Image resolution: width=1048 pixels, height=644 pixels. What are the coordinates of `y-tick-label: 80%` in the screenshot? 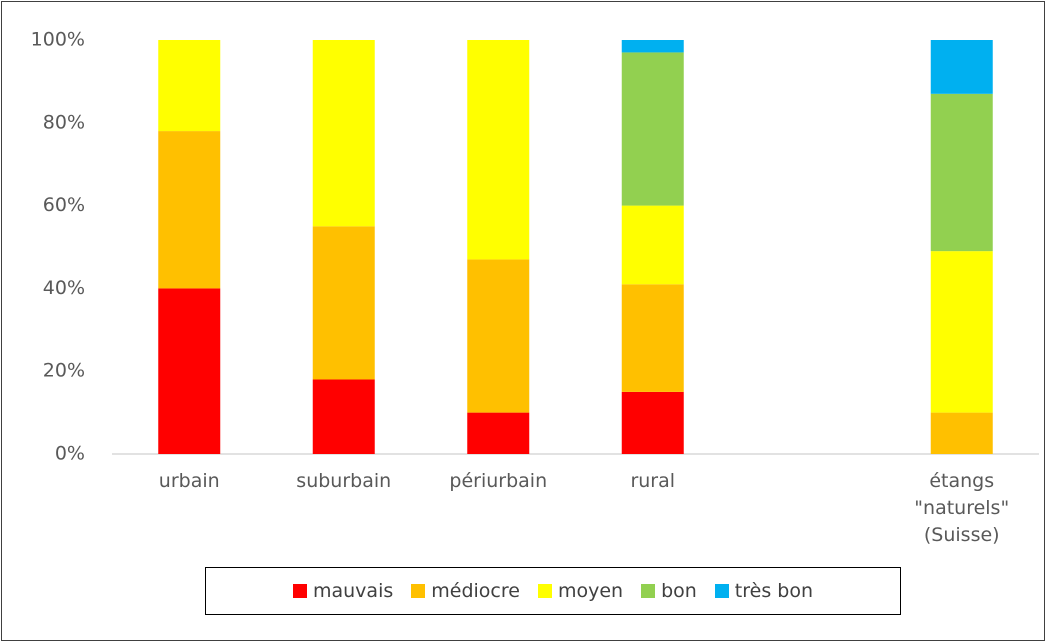 It's located at (64, 122).